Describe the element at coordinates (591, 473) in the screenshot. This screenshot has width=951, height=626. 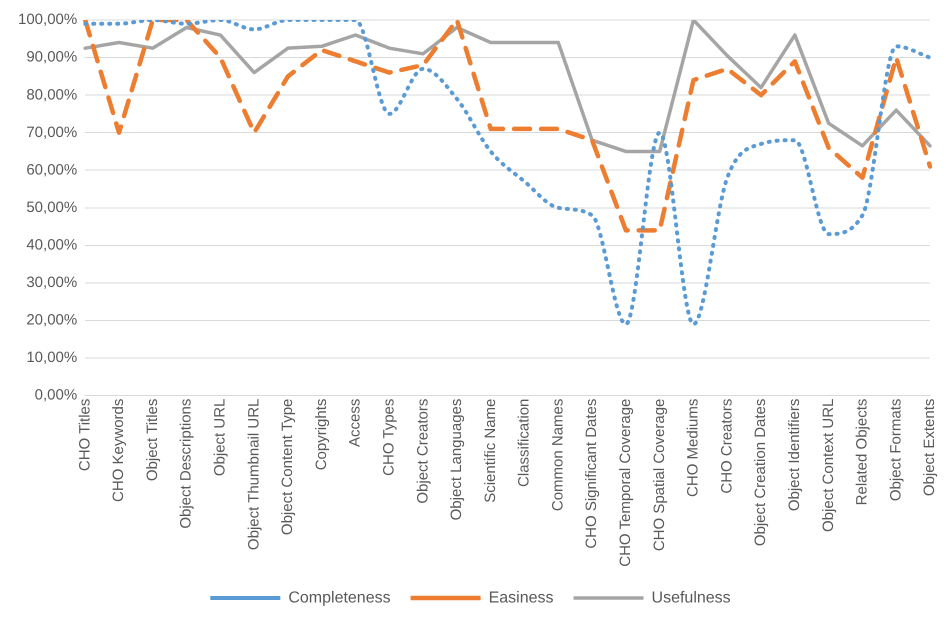
I see `x-tick-label: CHO Significant Dates` at that location.